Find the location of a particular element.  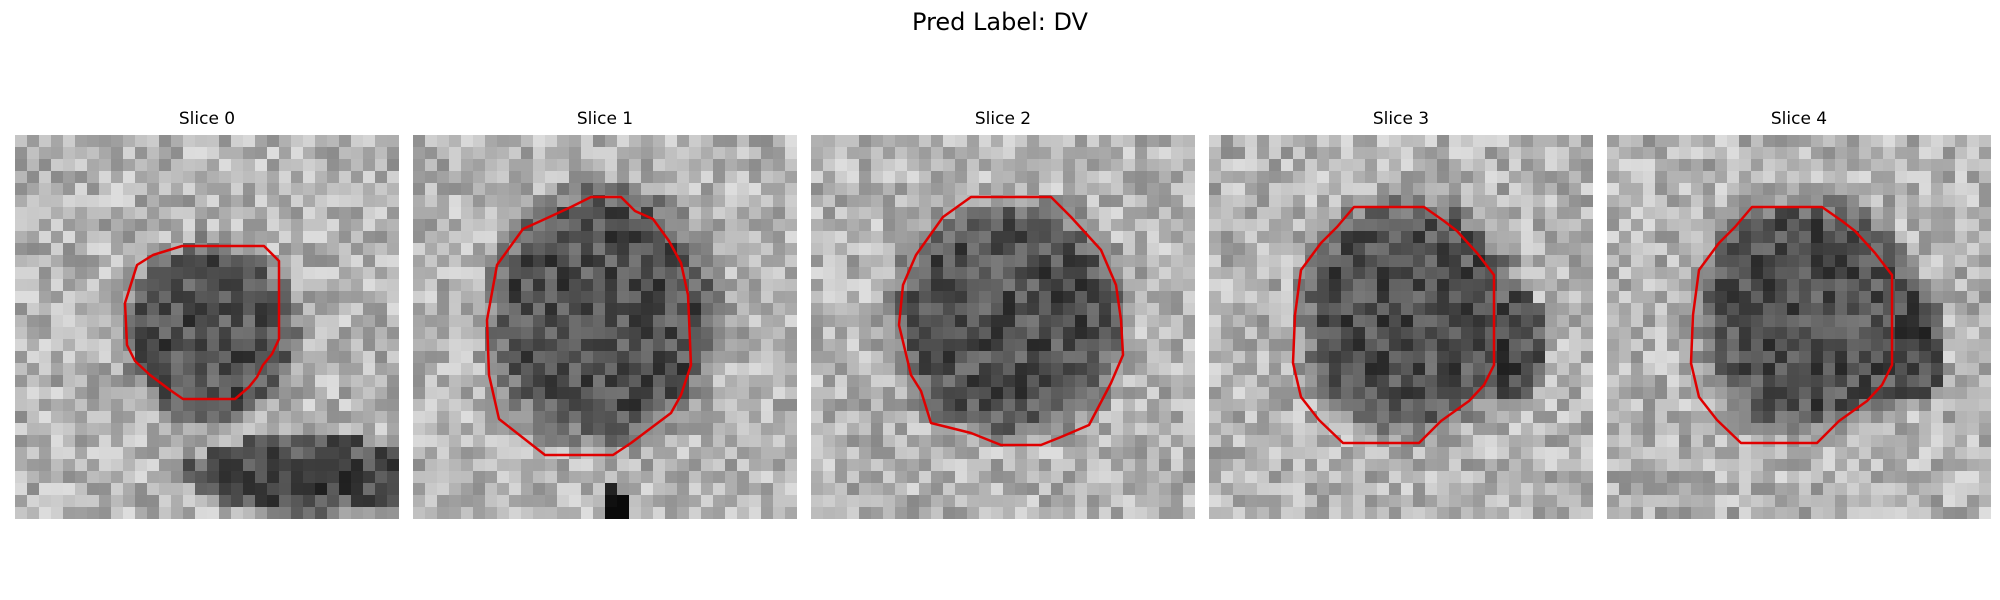

slice-panel-4: Slice 4 is located at coordinates (1799, 313).